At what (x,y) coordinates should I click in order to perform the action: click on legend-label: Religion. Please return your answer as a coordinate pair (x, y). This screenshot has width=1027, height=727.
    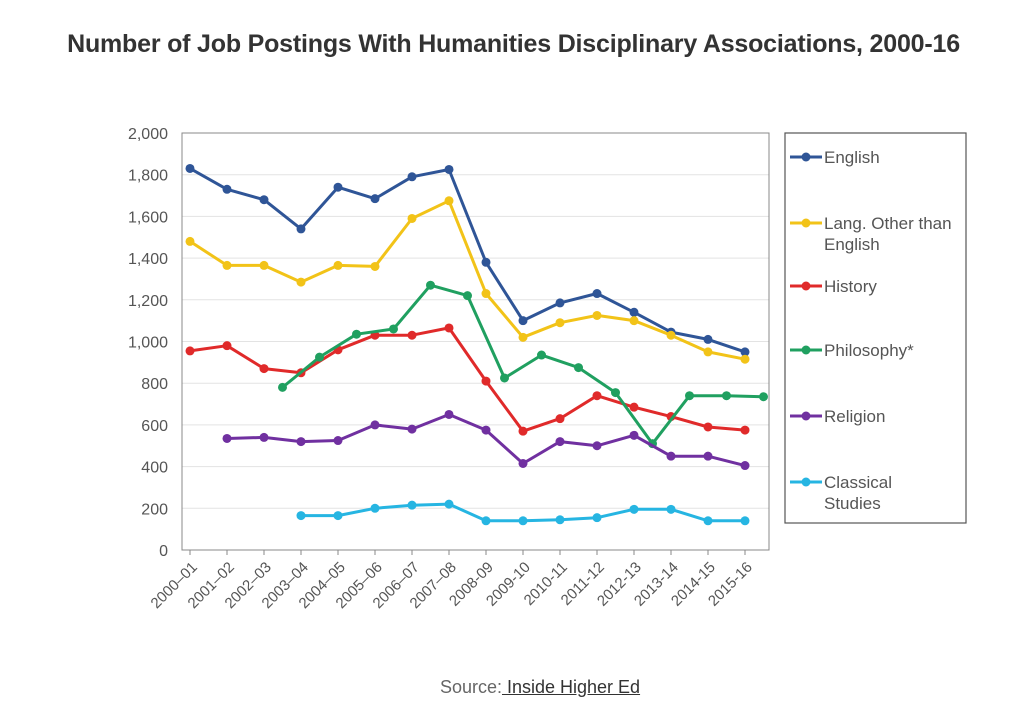
    Looking at the image, I should click on (854, 416).